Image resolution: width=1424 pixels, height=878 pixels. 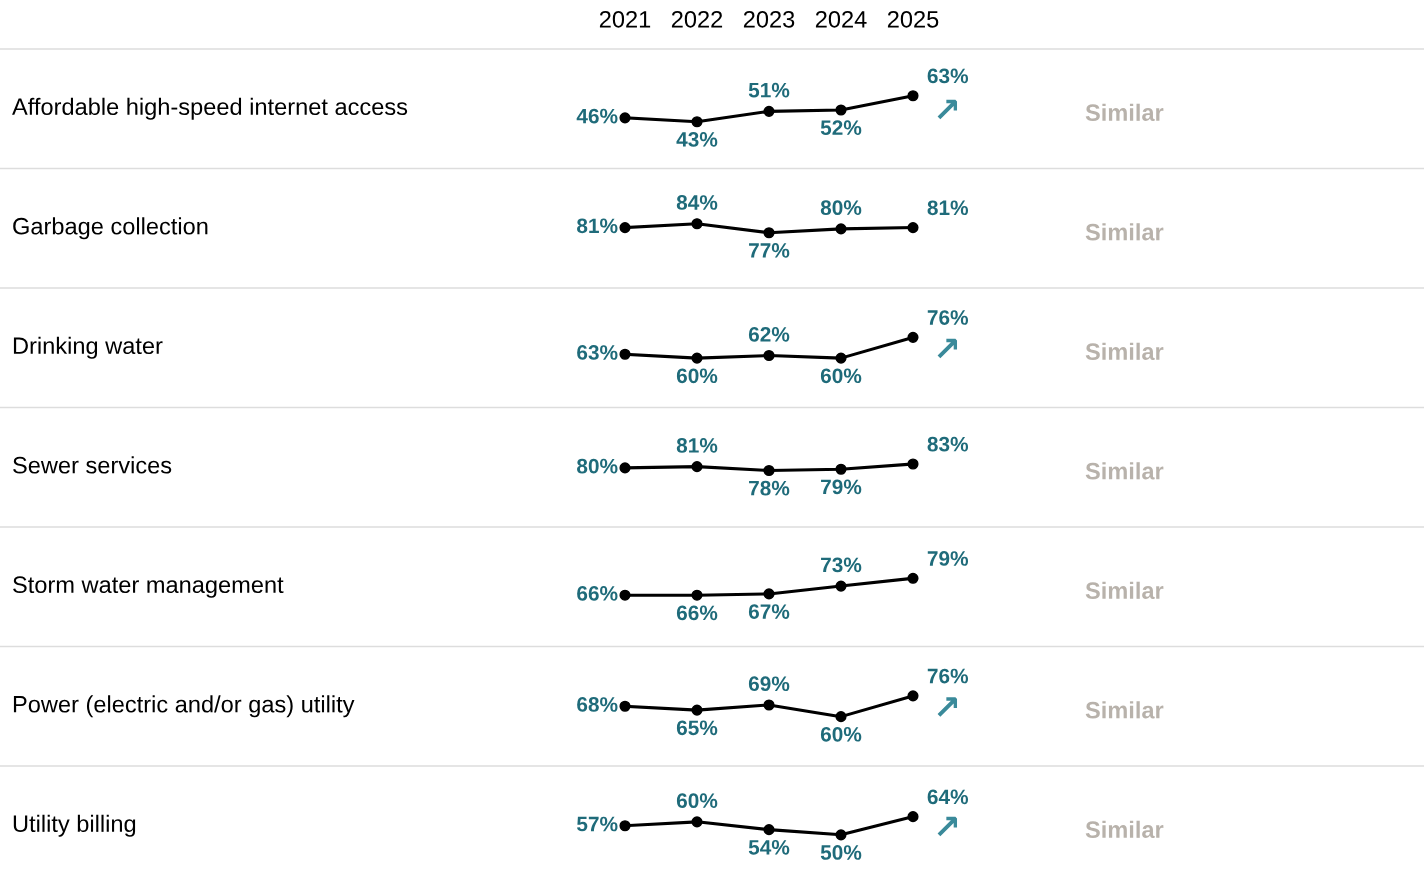 What do you see at coordinates (769, 334) in the screenshot?
I see `data-label: 62%` at bounding box center [769, 334].